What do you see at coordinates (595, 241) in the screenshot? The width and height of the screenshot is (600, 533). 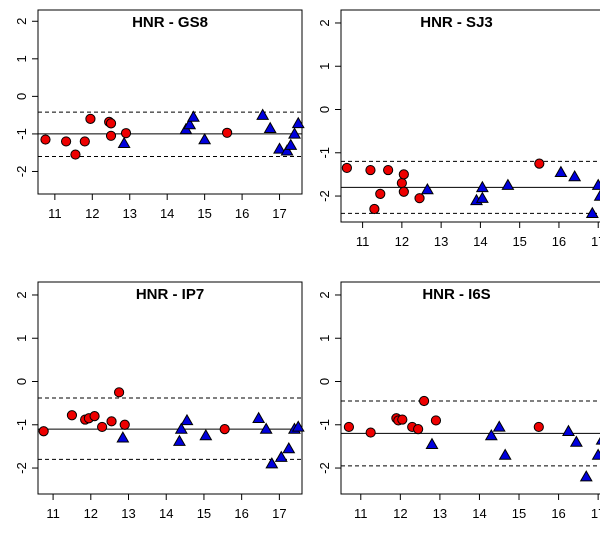 I see `x-tick-label: 17` at bounding box center [595, 241].